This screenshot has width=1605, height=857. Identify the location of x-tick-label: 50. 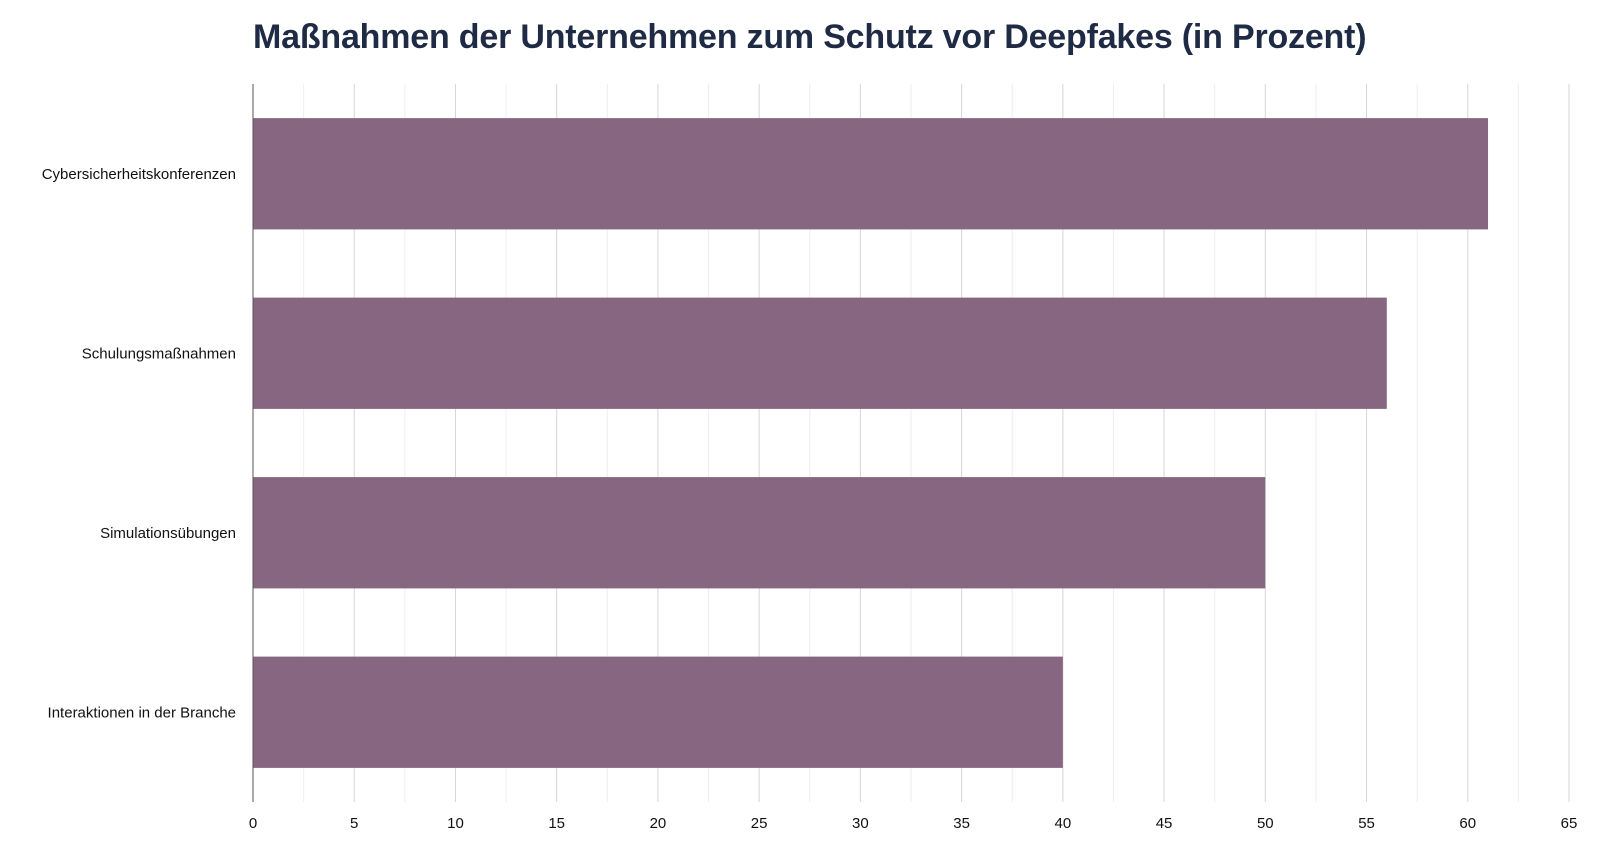
(1265, 823).